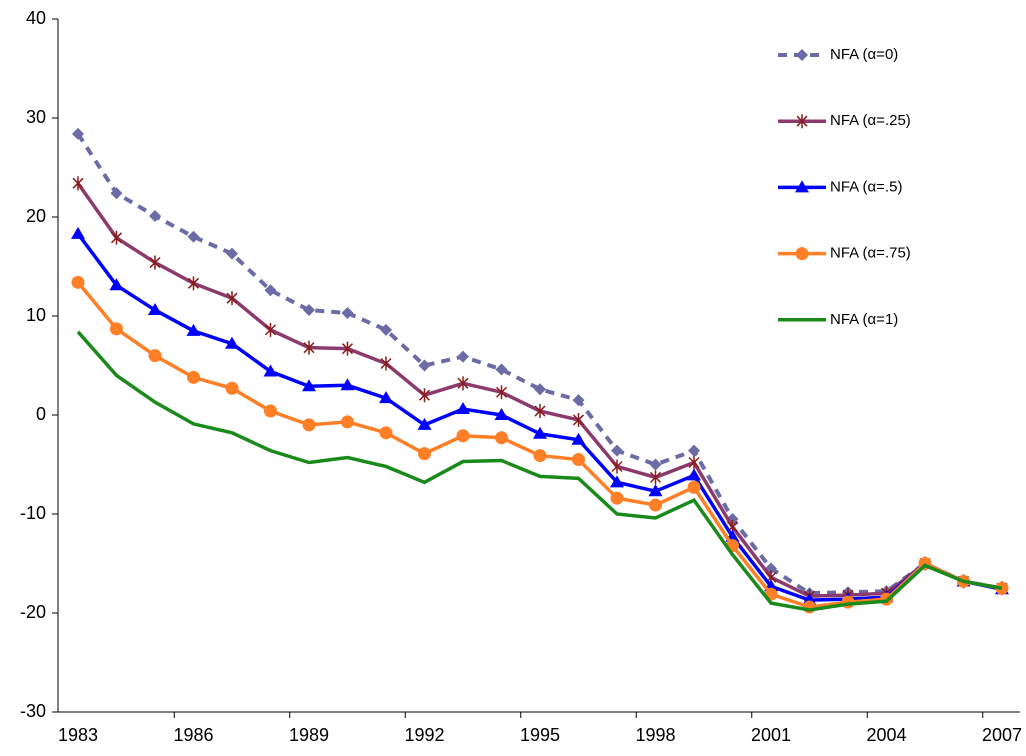 This screenshot has height=756, width=1026. Describe the element at coordinates (864, 319) in the screenshot. I see `legend-label: NFA (α=1)` at that location.